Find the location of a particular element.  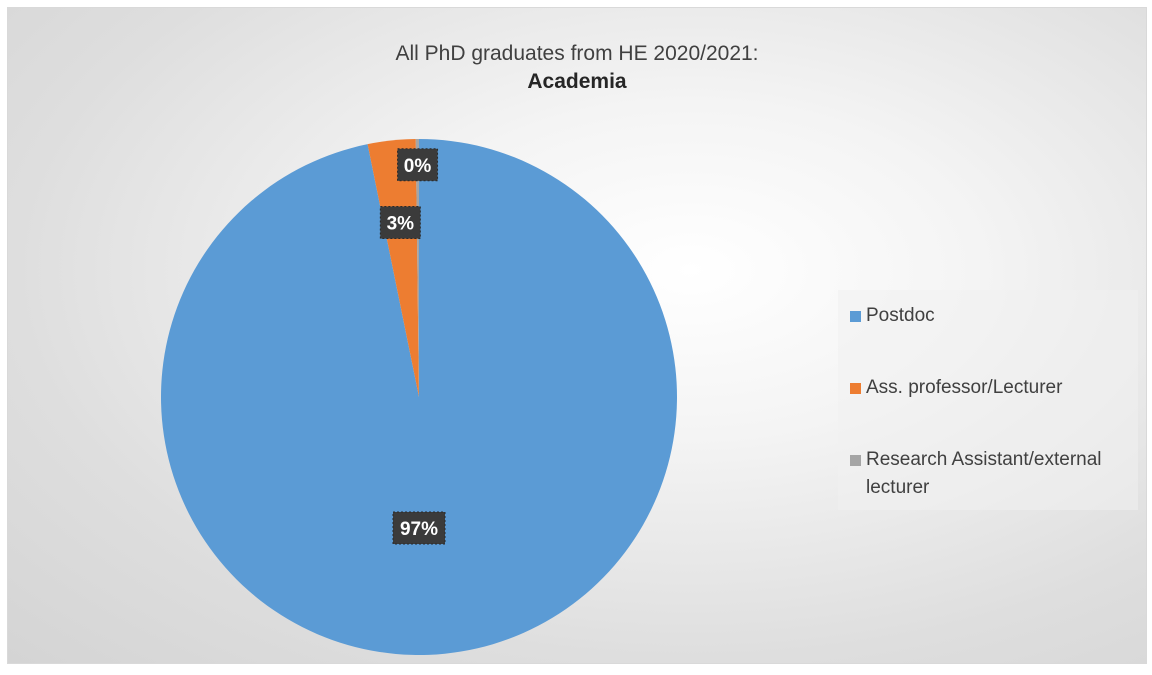

chart-subtitle: Academia is located at coordinates (577, 81).